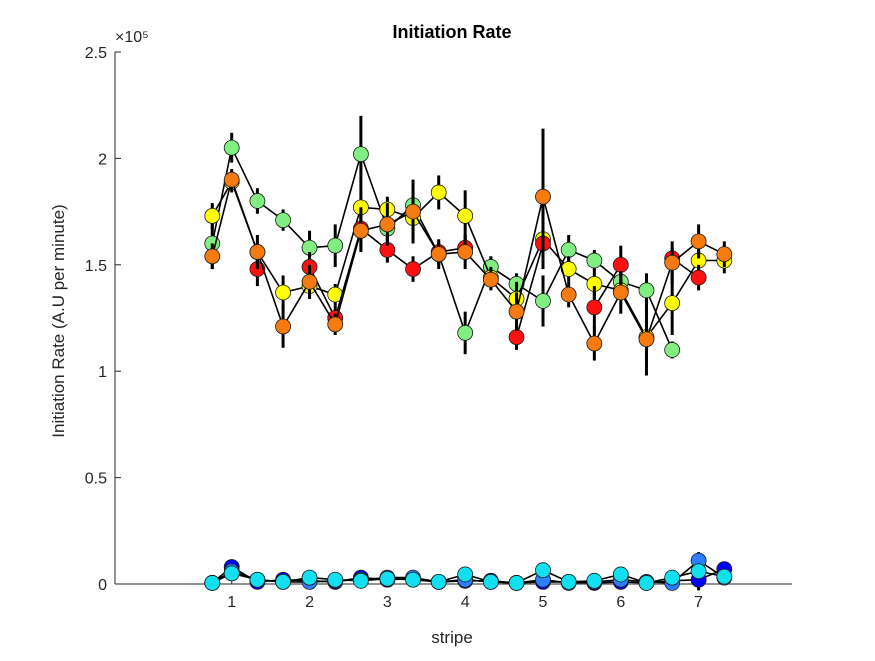 This screenshot has height=661, width=875. What do you see at coordinates (309, 602) in the screenshot?
I see `x-tick-label: 2` at bounding box center [309, 602].